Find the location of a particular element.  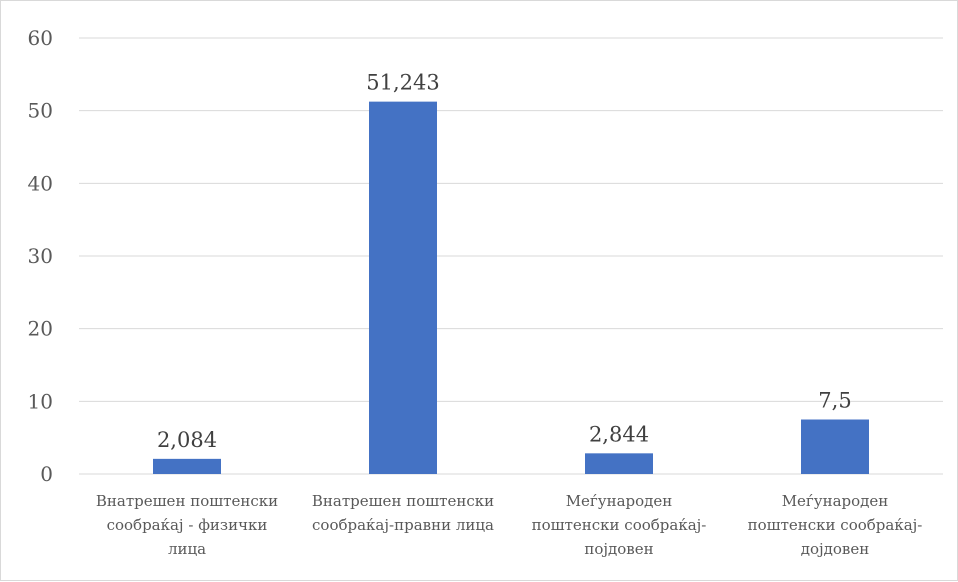

data-label: 2,844 is located at coordinates (619, 434).